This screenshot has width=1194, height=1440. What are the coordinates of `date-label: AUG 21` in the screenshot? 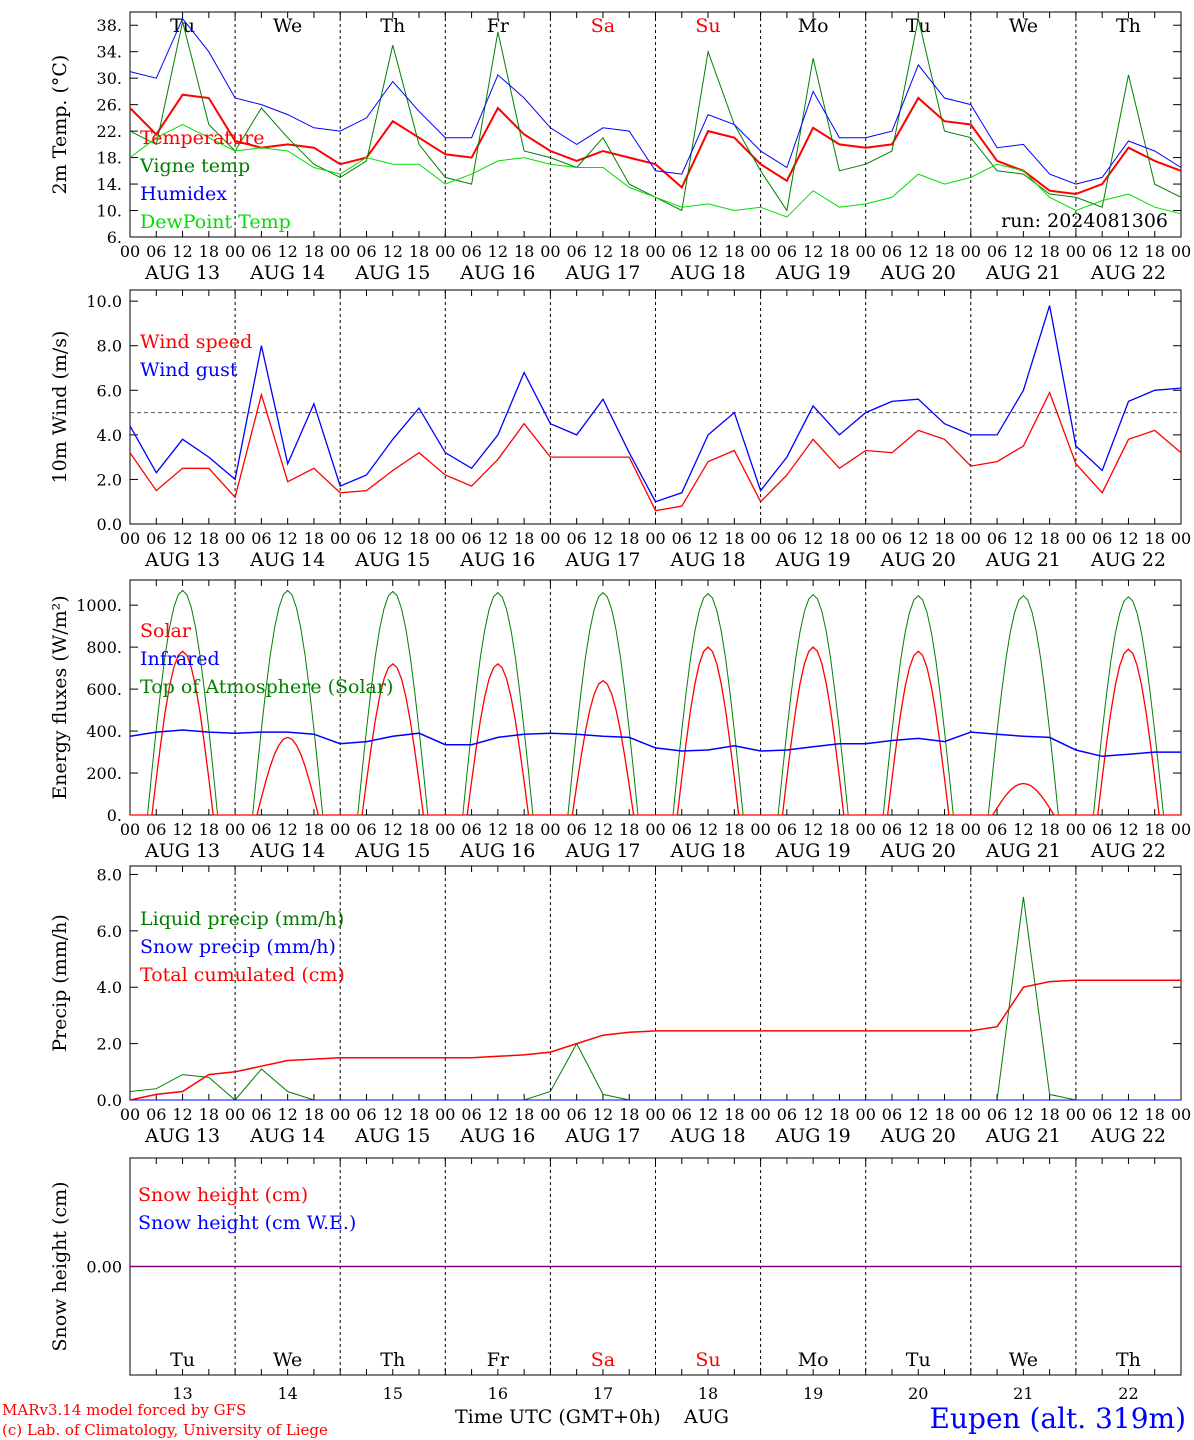 It's located at (1023, 1136).